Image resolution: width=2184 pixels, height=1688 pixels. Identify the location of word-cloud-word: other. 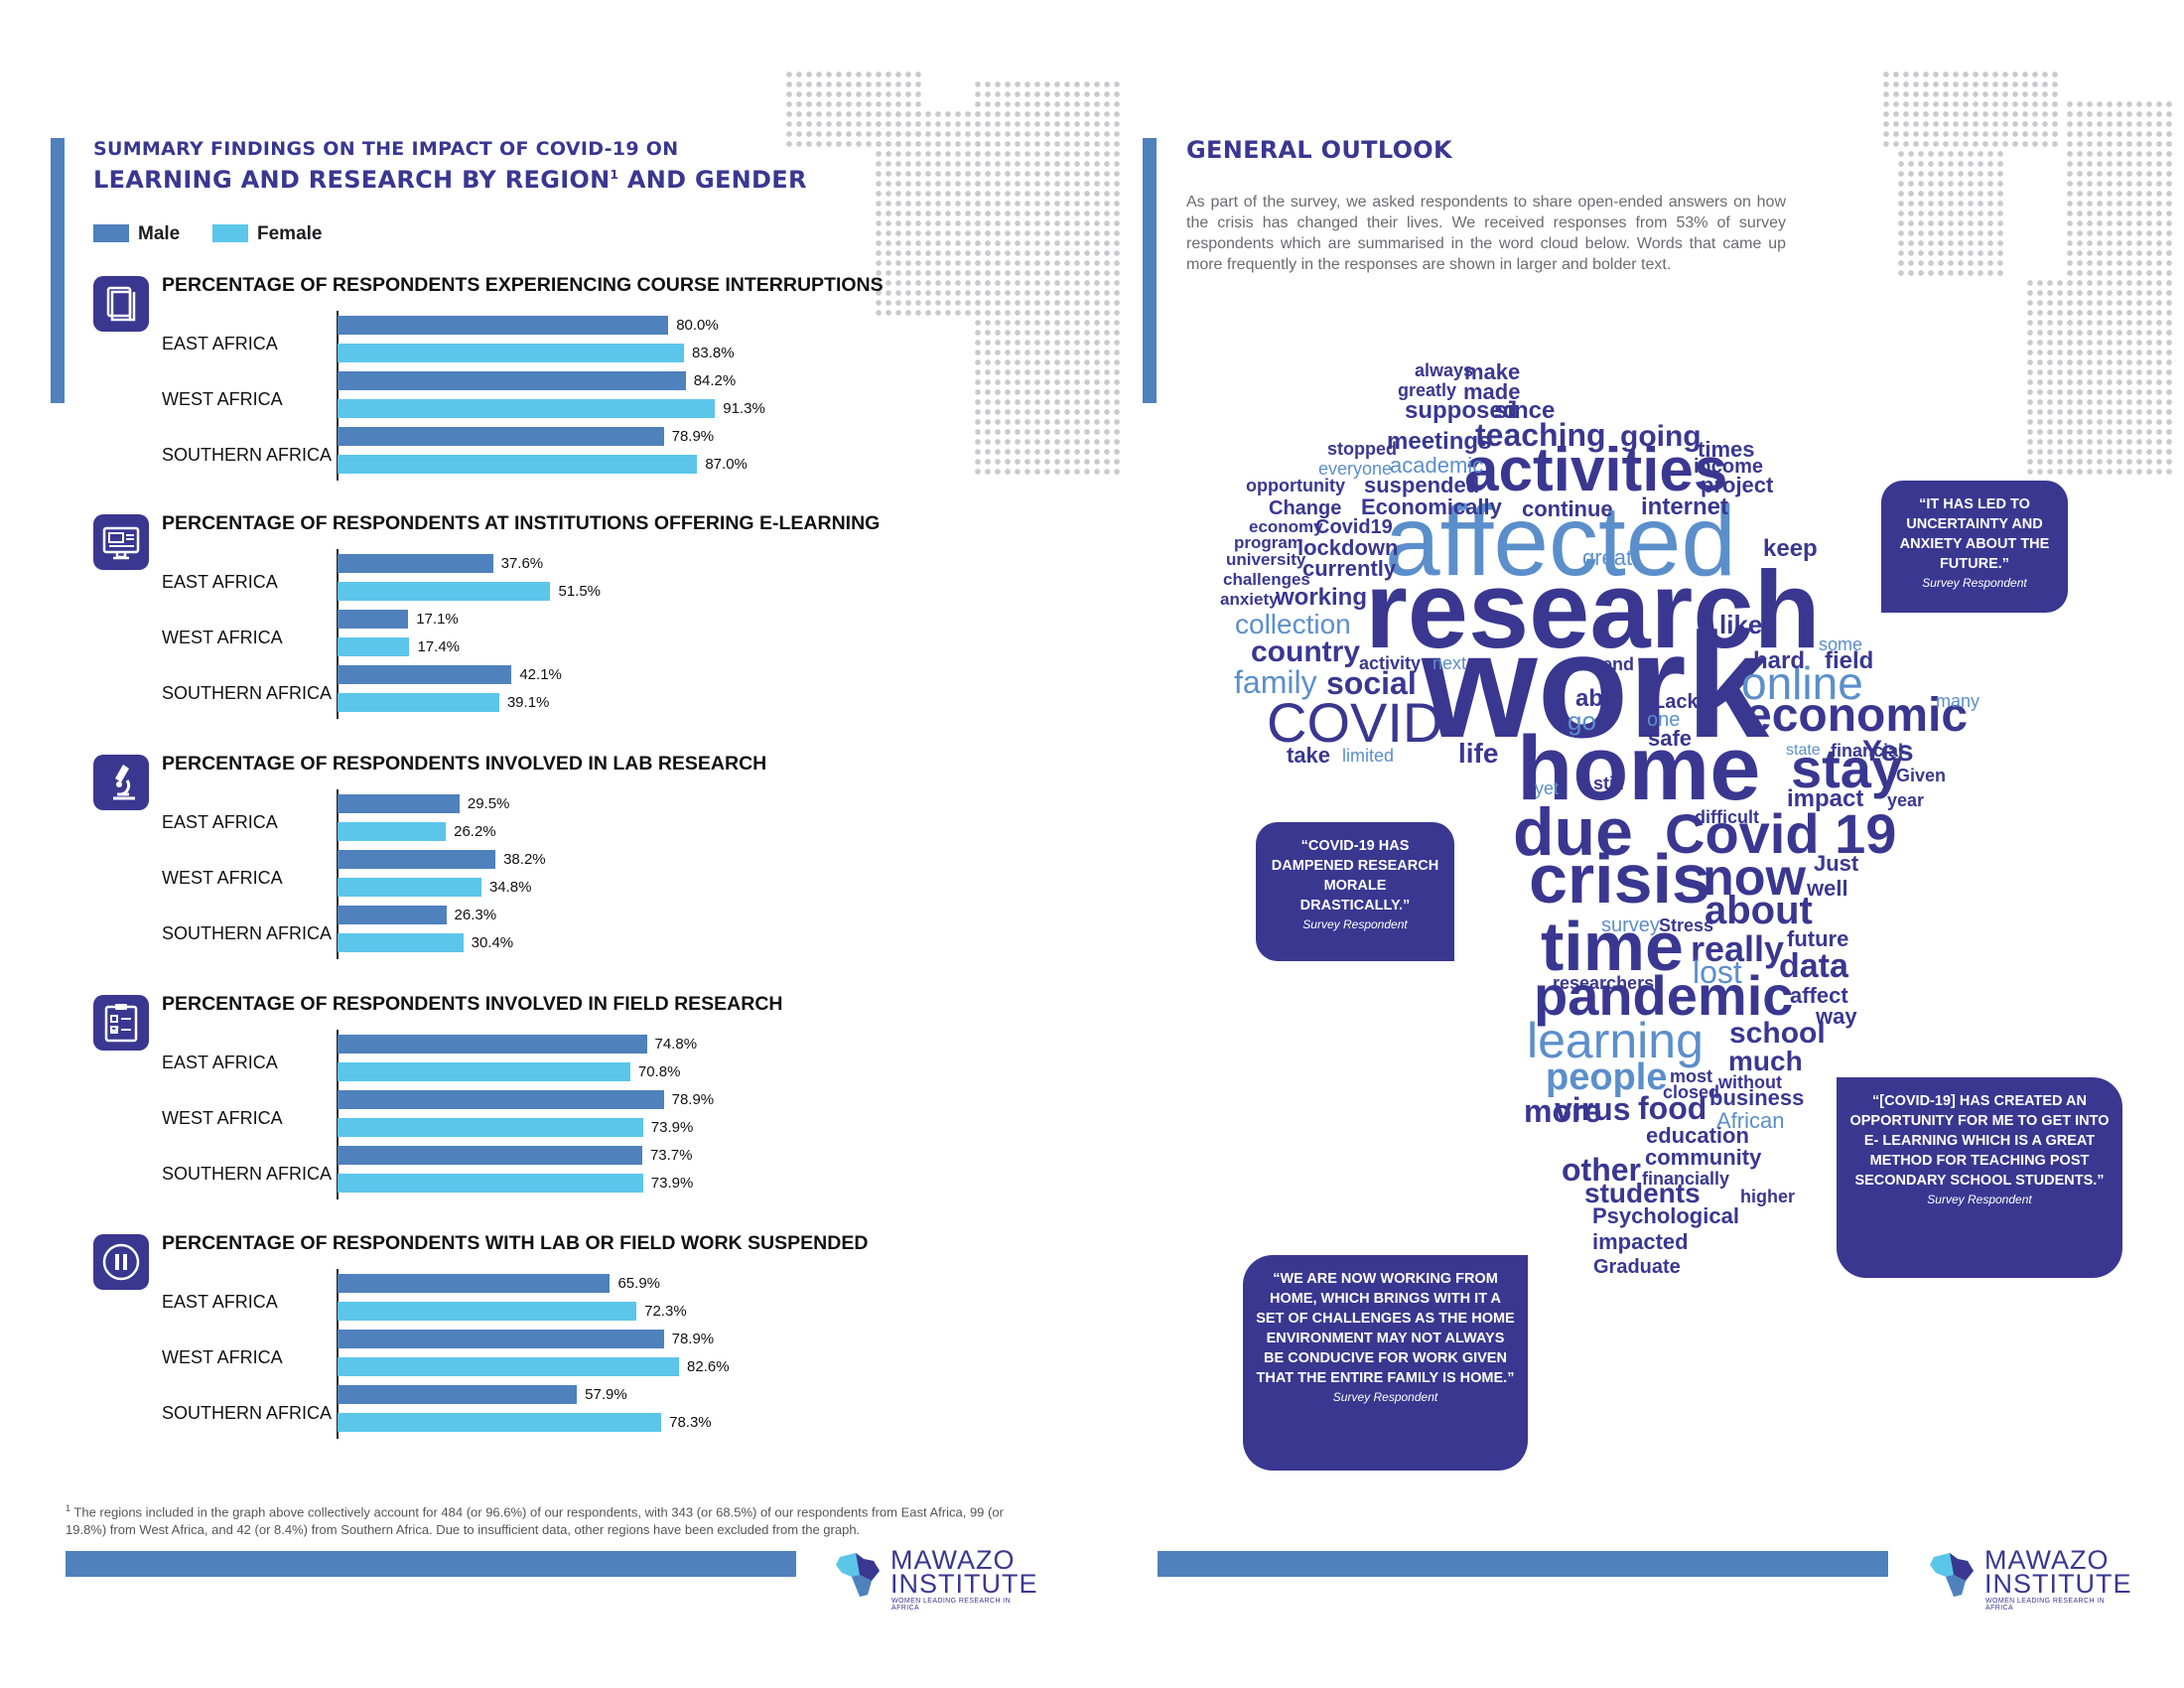
(1601, 1170).